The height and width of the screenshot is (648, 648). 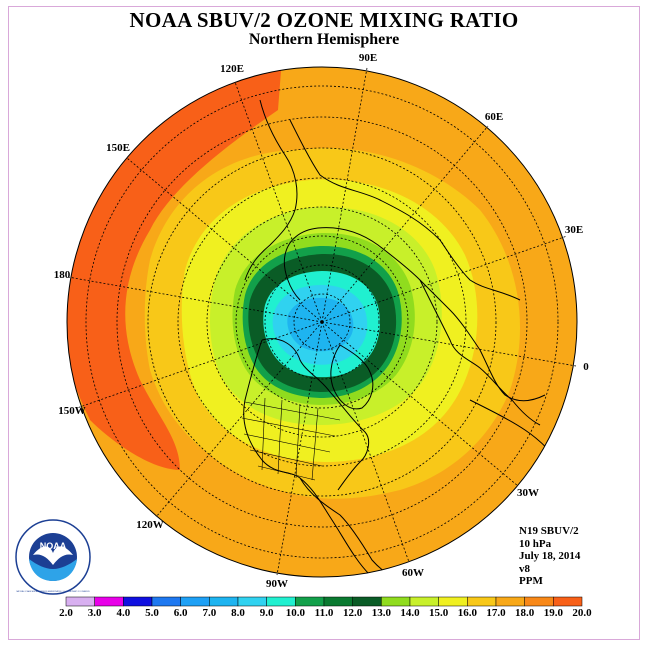 What do you see at coordinates (62, 275) in the screenshot?
I see `lon-label-180: 180` at bounding box center [62, 275].